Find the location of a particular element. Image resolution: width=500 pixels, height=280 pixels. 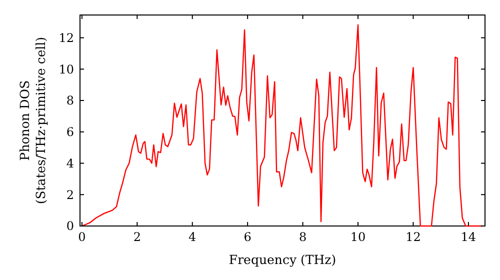

y-axis-title: Phonon DOS (States/THz·primitive cell) is located at coordinates (32, 120).